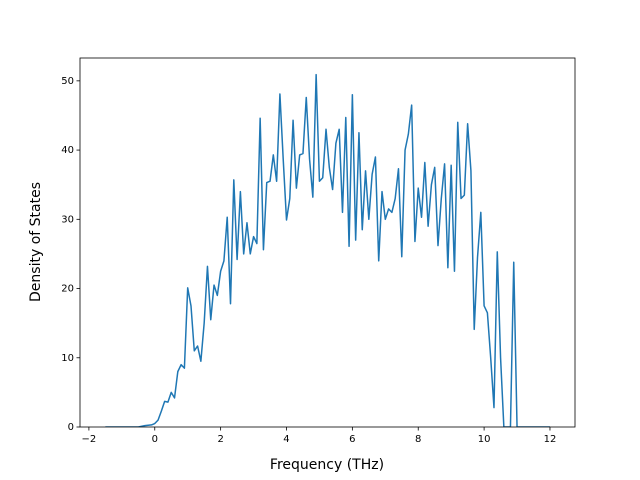 The width and height of the screenshot is (640, 480). Describe the element at coordinates (550, 439) in the screenshot. I see `x-tick-label: 12` at that location.